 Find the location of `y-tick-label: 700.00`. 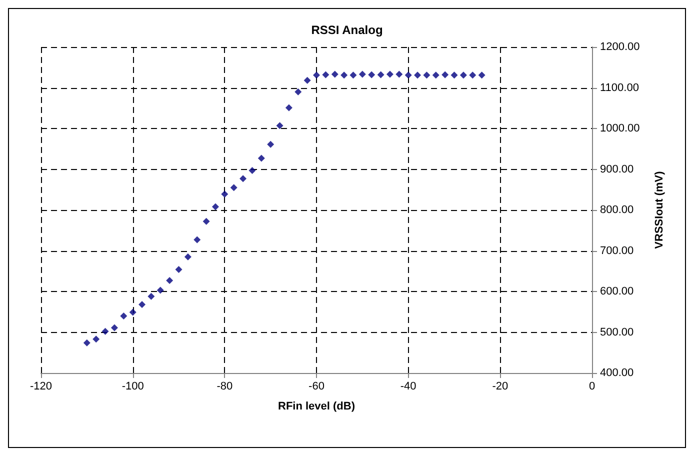

y-tick-label: 700.00 is located at coordinates (617, 250).